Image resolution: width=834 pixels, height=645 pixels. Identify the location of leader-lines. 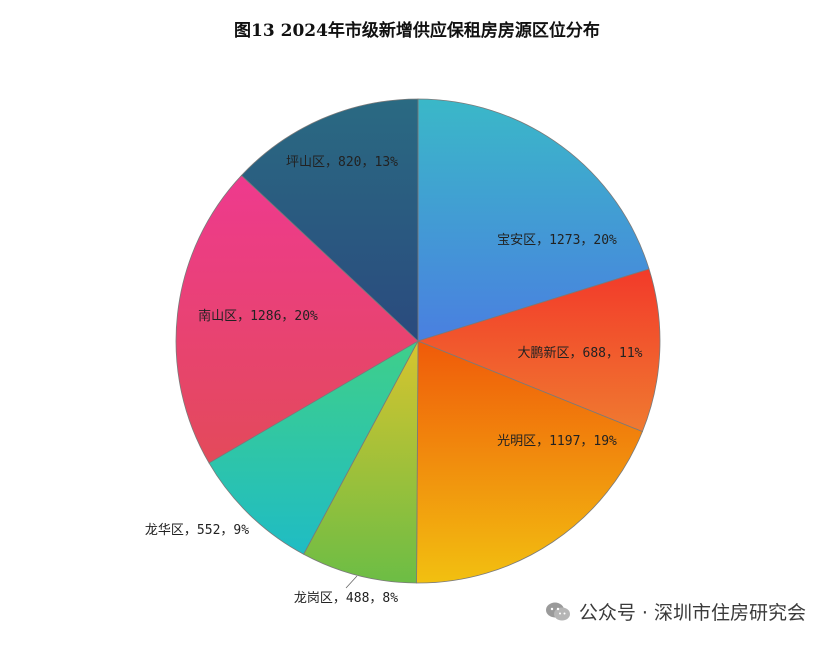
(351, 582).